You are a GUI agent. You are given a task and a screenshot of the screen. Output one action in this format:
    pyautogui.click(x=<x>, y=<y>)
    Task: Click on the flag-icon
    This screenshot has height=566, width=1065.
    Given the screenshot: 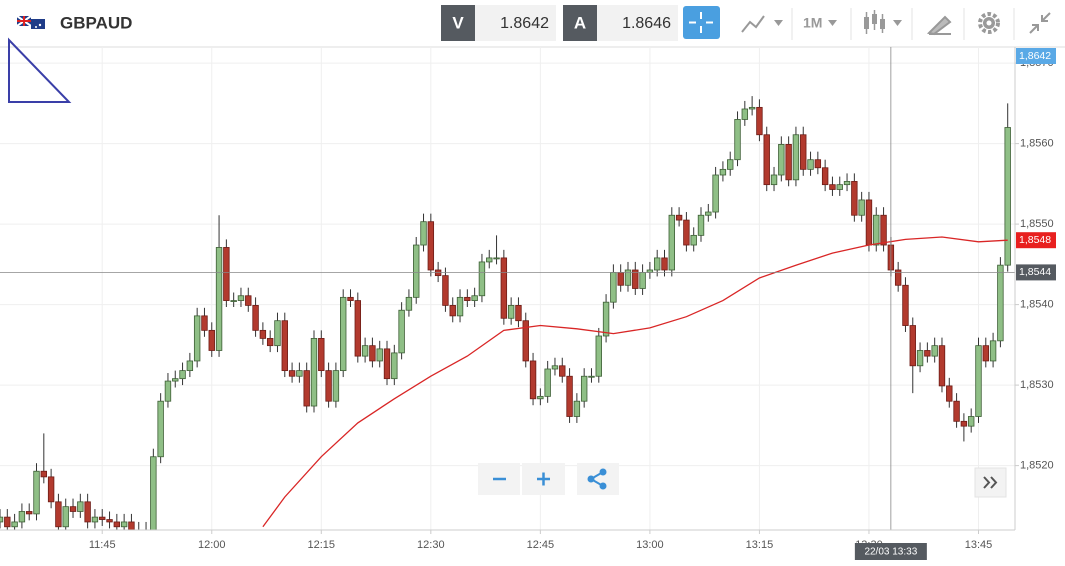 What is the action you would take?
    pyautogui.click(x=30, y=22)
    